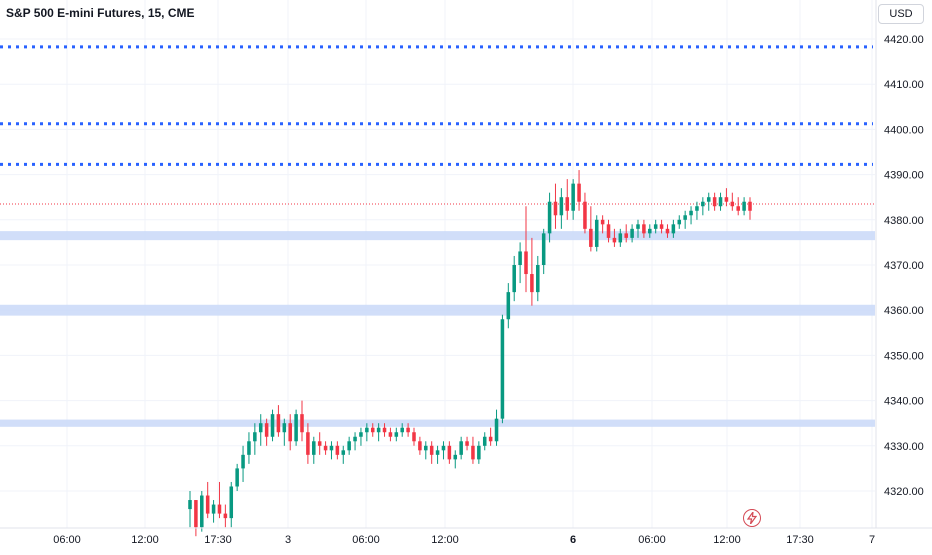 Image resolution: width=932 pixels, height=555 pixels. I want to click on price-tick-label: 4340.00, so click(904, 402).